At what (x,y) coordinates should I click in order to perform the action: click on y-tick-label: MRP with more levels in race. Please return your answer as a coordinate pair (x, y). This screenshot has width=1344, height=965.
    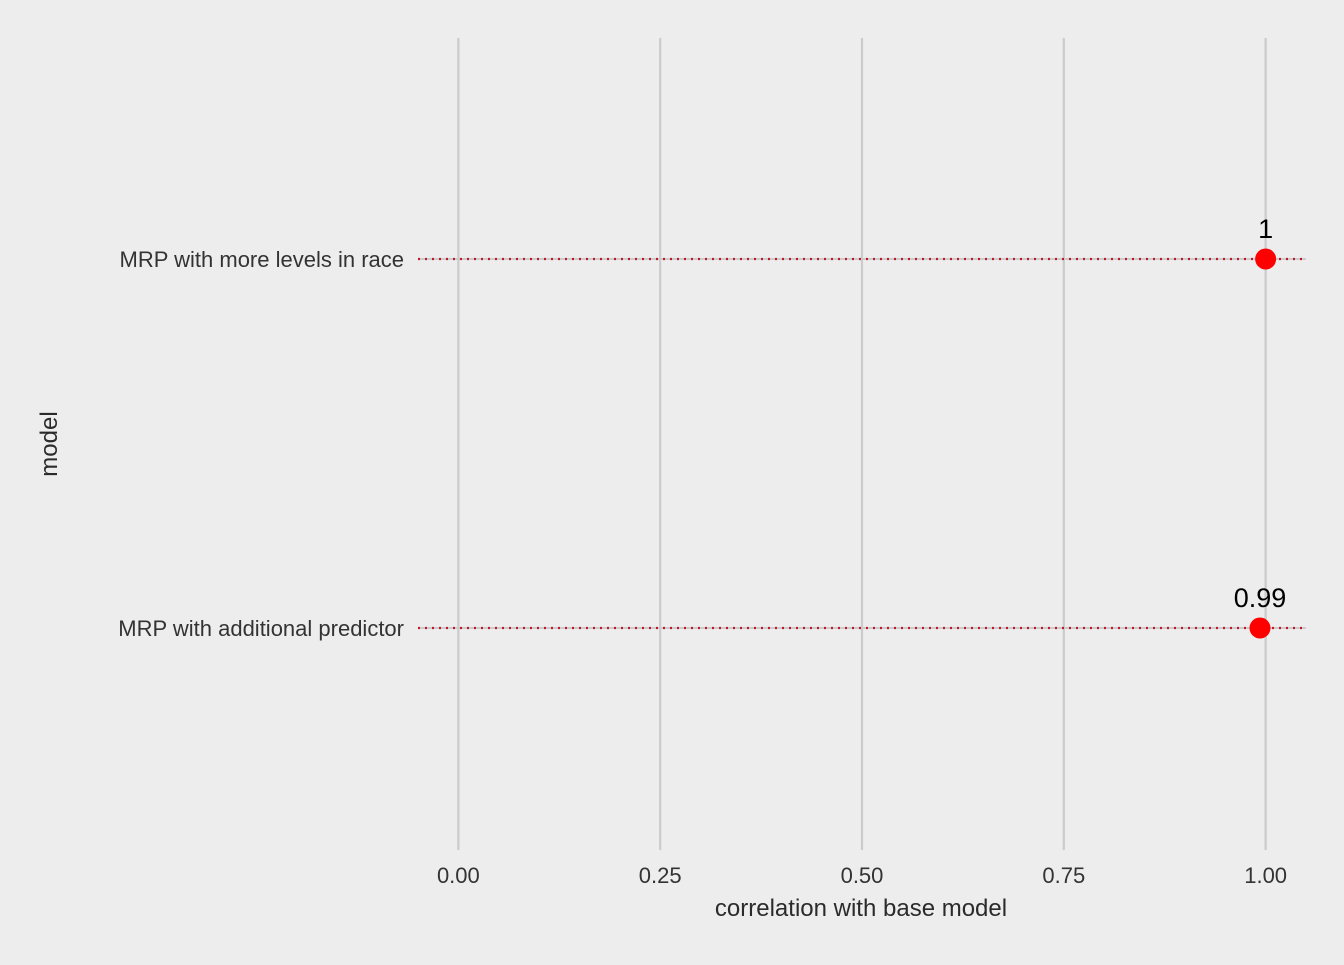
    Looking at the image, I should click on (262, 259).